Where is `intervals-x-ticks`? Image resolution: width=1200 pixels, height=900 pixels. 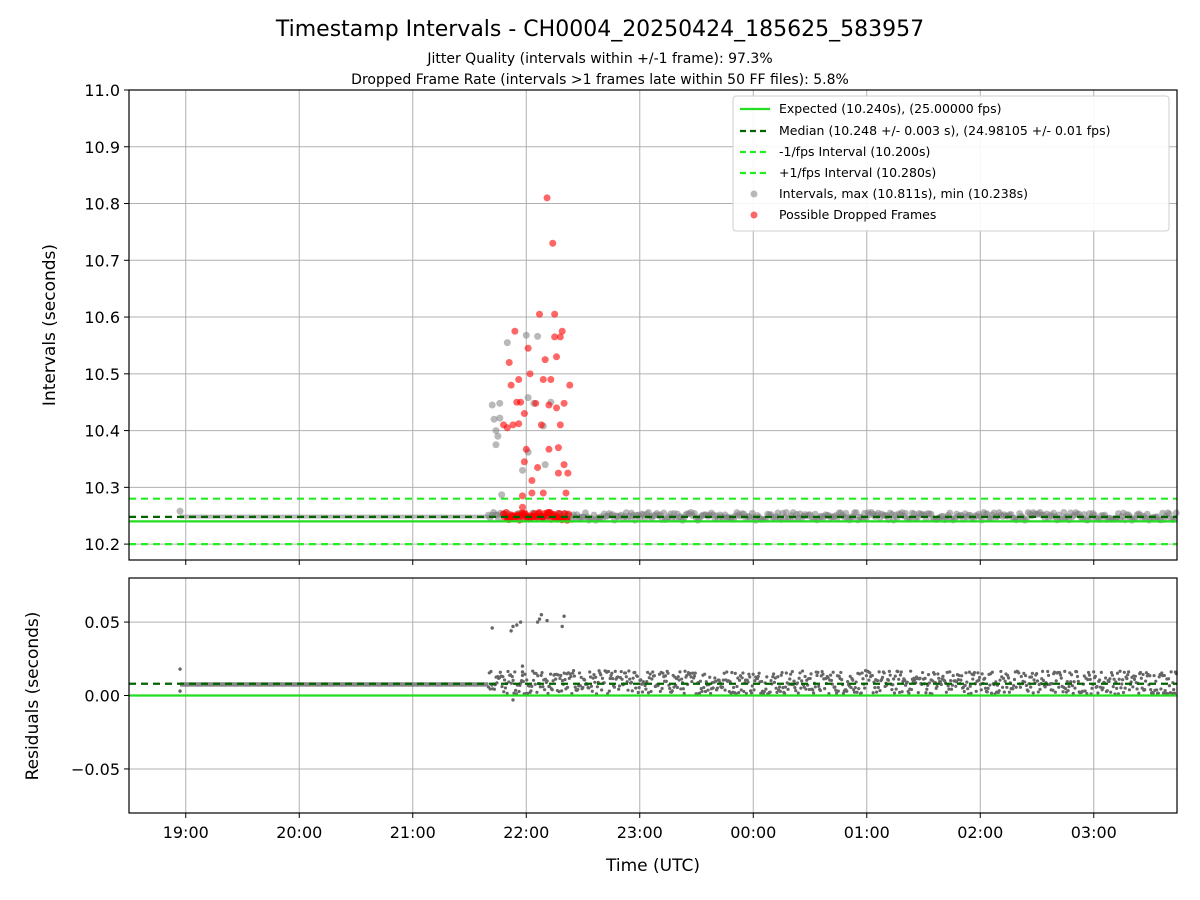
intervals-x-ticks is located at coordinates (640, 562).